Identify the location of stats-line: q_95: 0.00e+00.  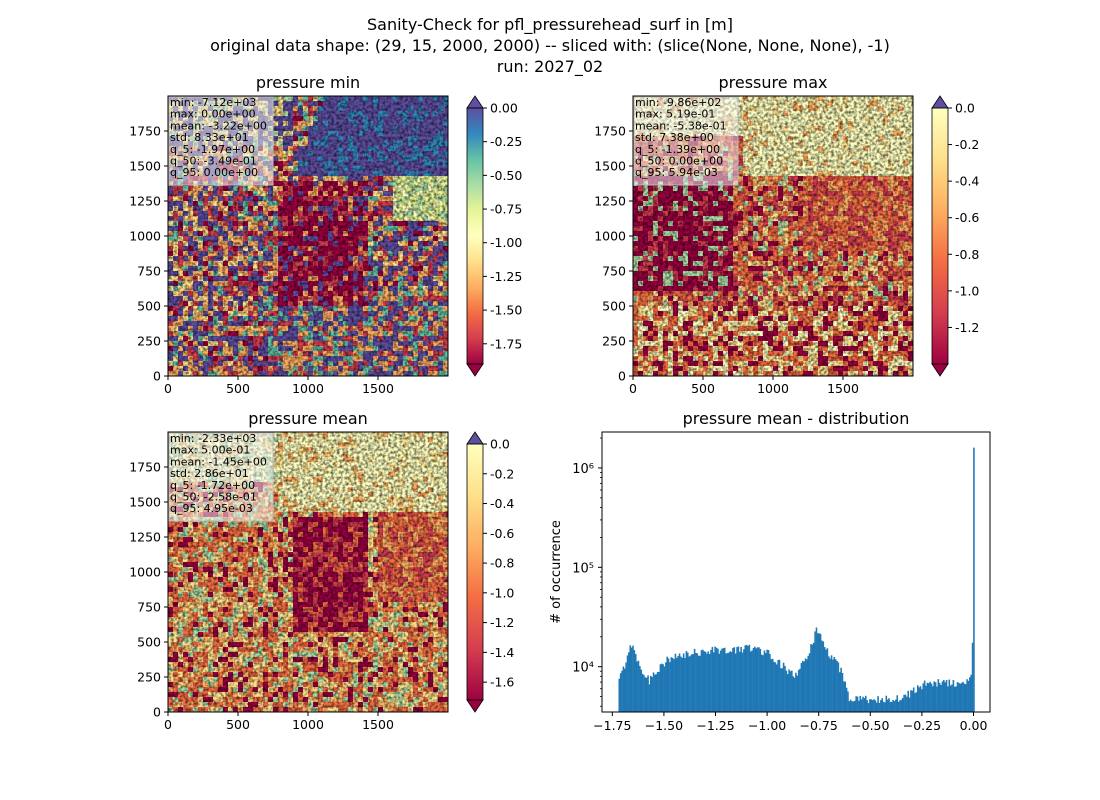
(214, 172).